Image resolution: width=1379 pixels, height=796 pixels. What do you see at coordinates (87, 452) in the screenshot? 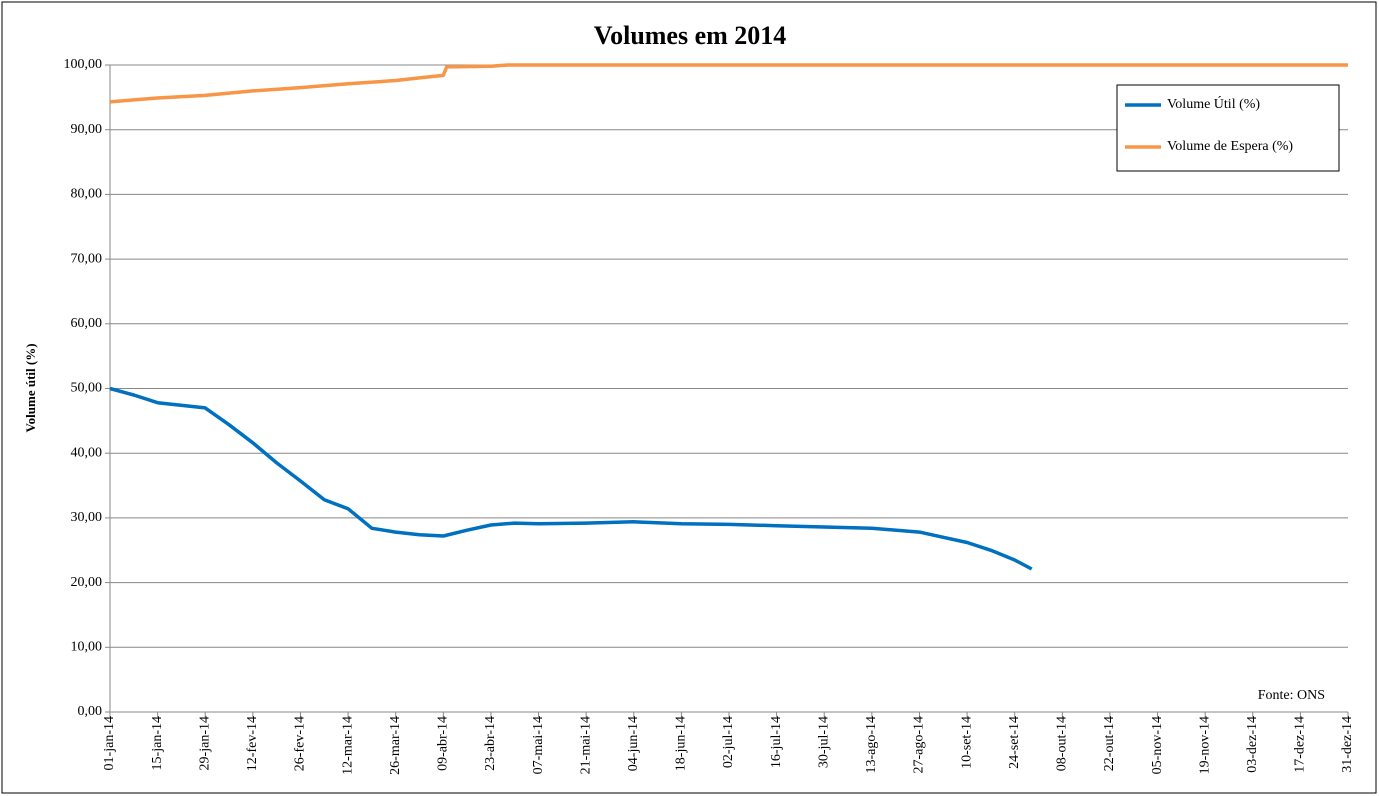
I see `y-tick-label: 40,00` at bounding box center [87, 452].